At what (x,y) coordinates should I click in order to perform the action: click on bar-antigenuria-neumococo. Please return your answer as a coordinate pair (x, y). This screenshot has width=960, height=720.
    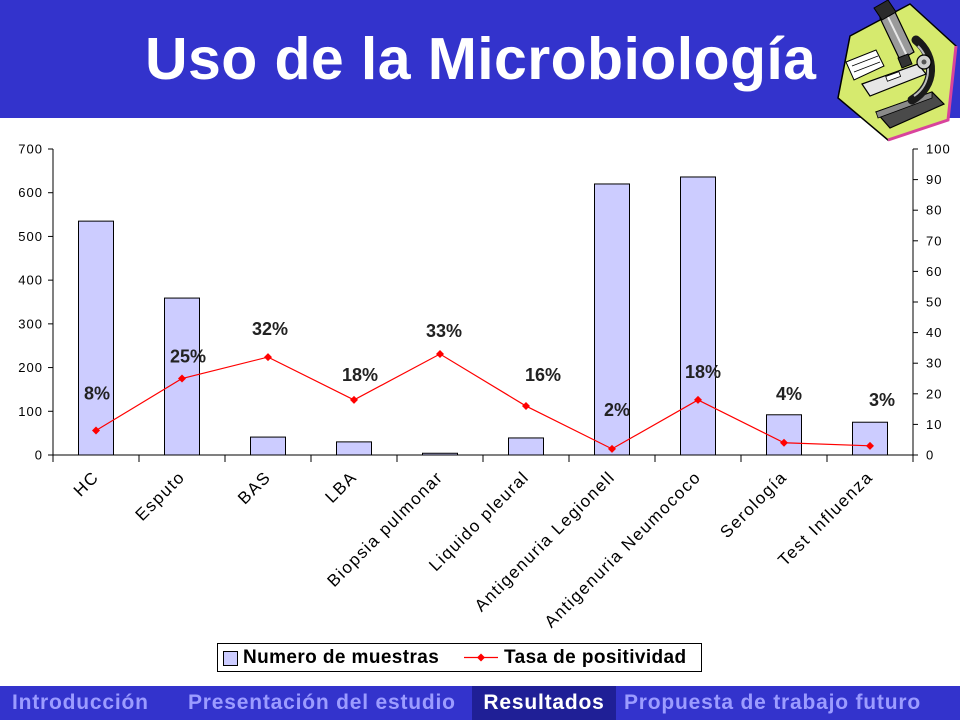
    Looking at the image, I should click on (698, 316).